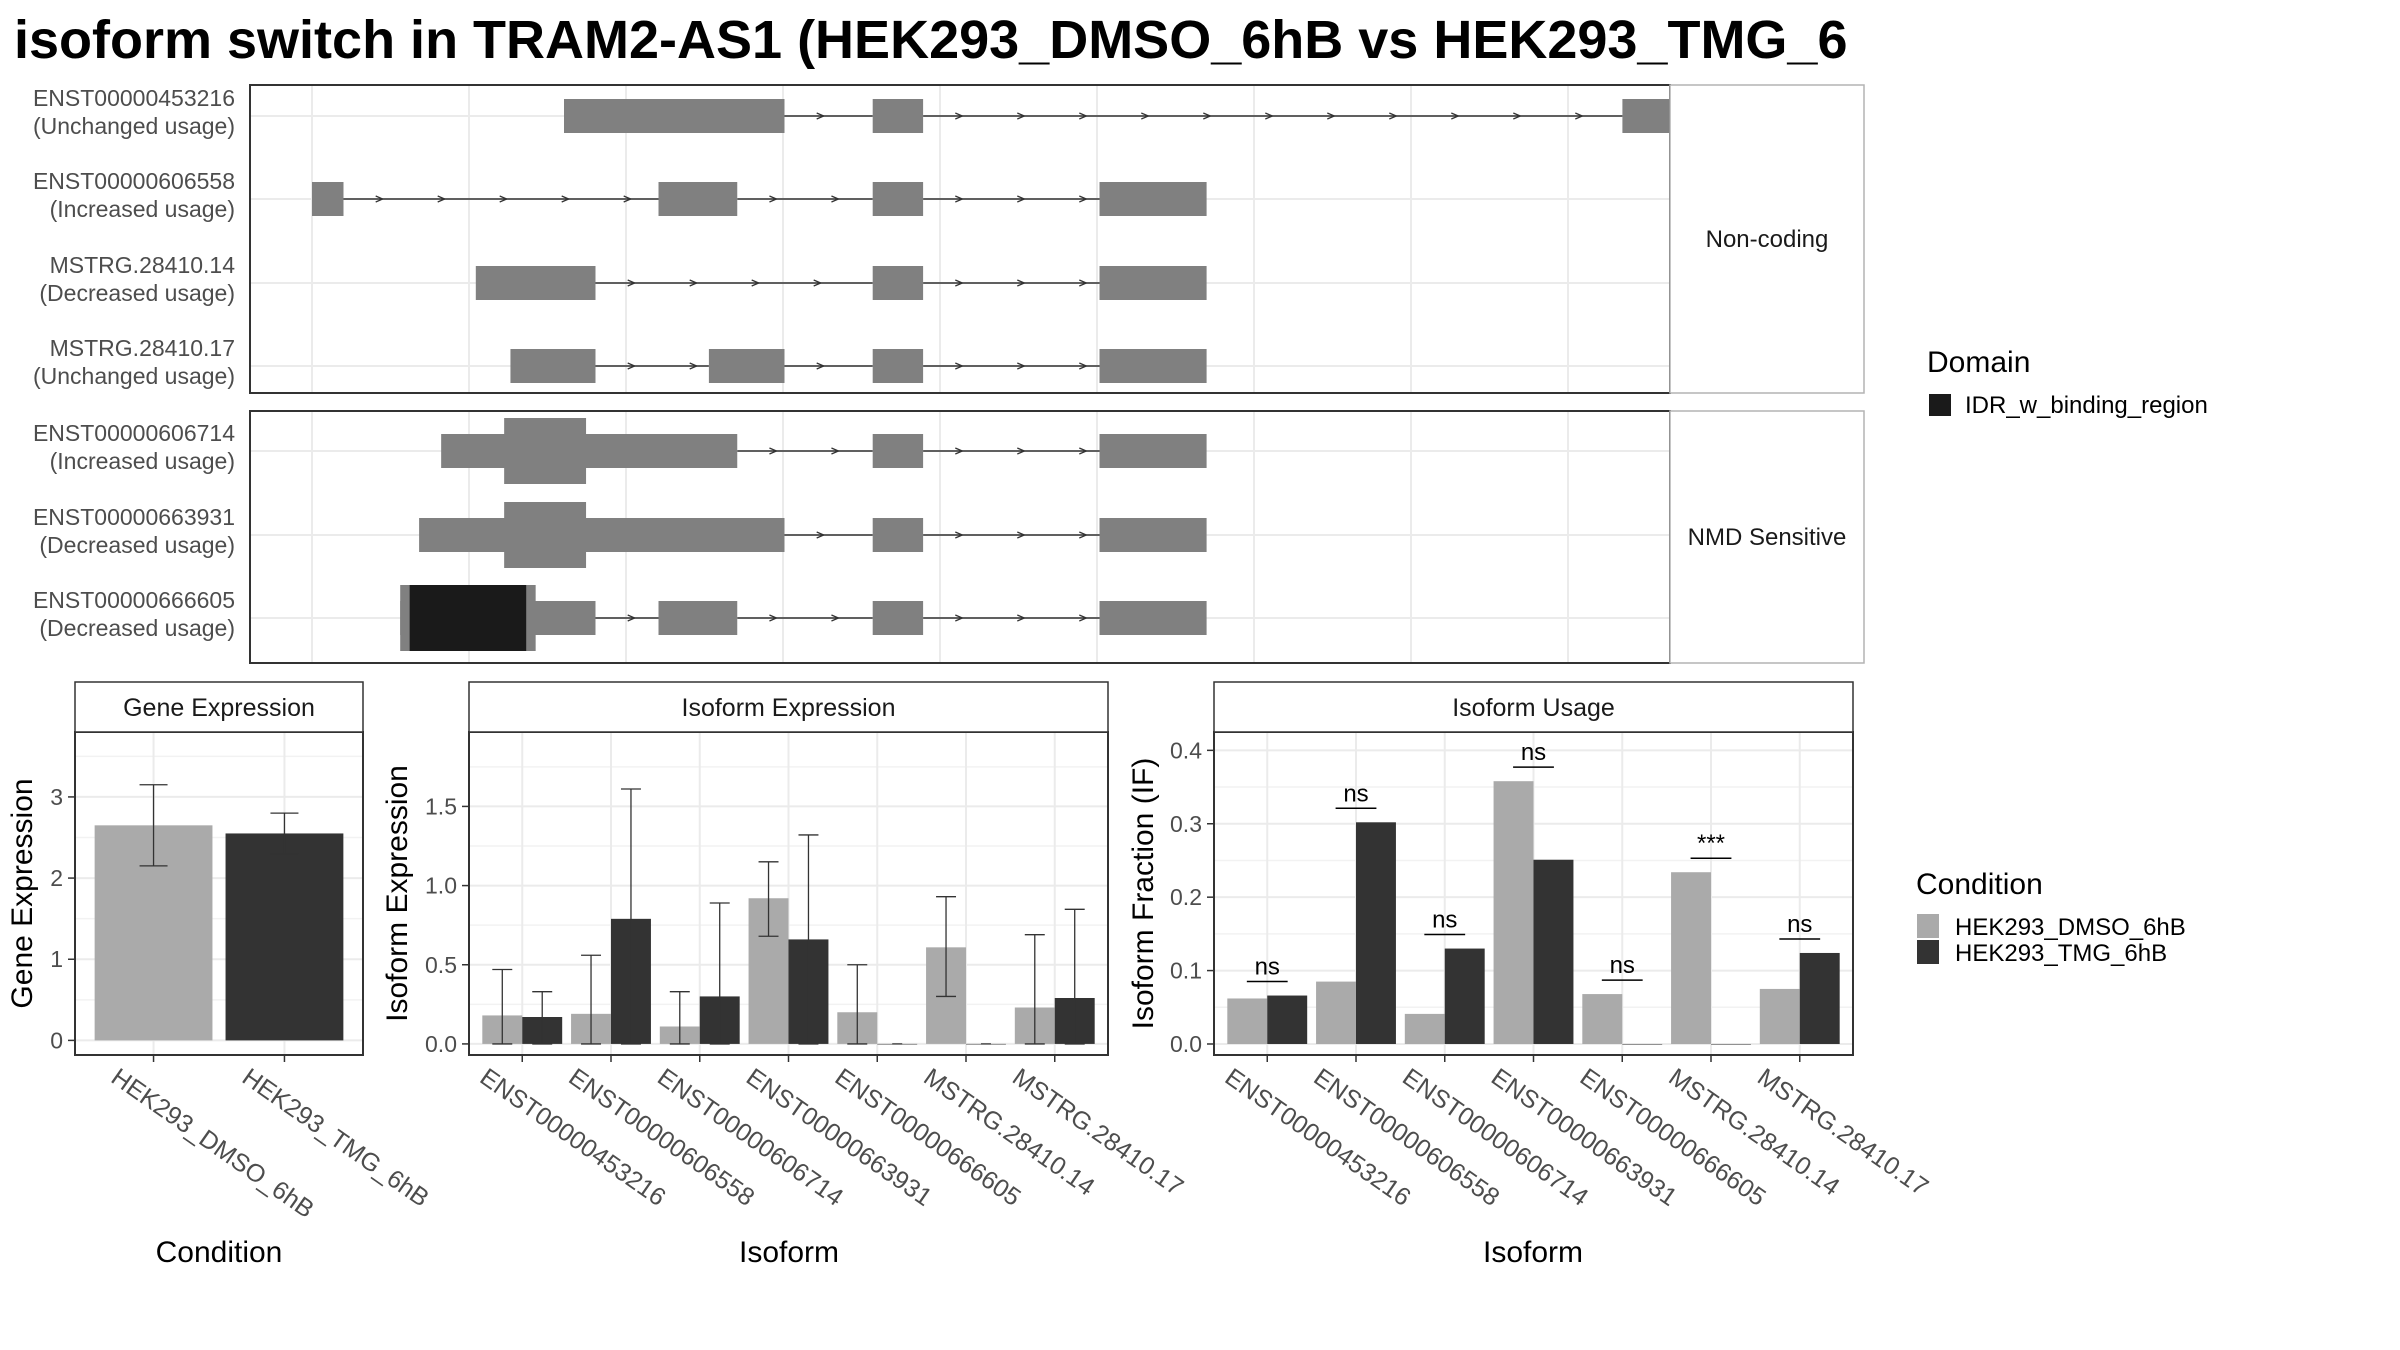  I want to click on y-tick-label: 1, so click(56, 959).